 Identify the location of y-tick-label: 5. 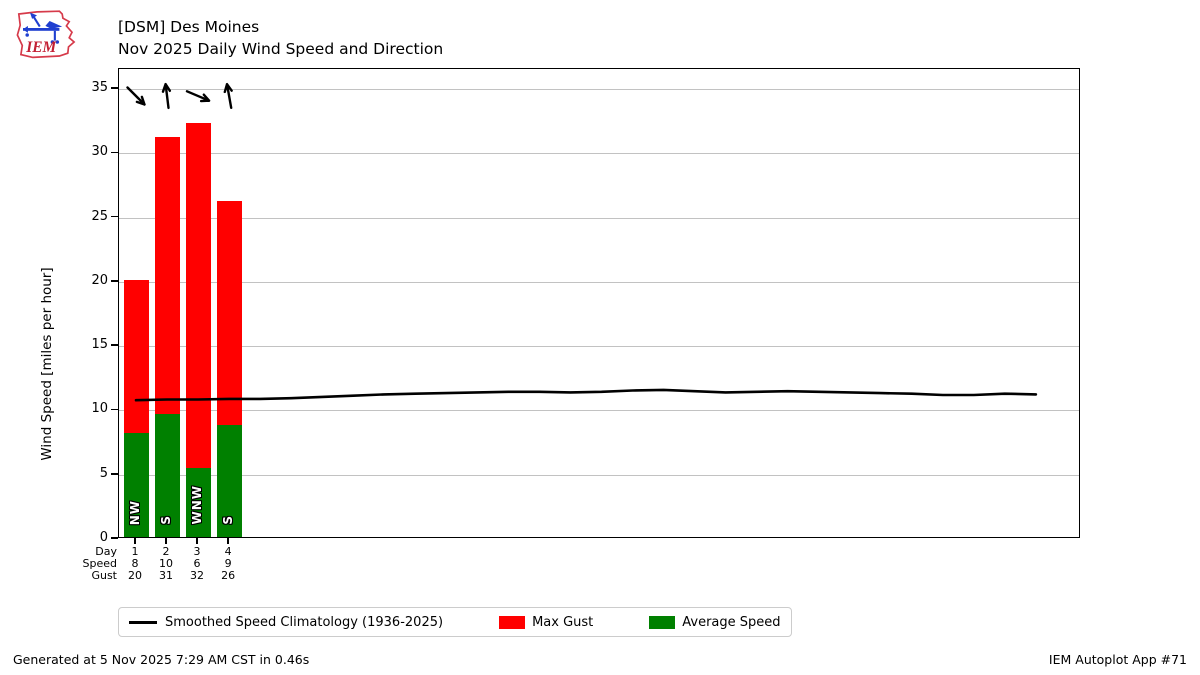
(103, 473).